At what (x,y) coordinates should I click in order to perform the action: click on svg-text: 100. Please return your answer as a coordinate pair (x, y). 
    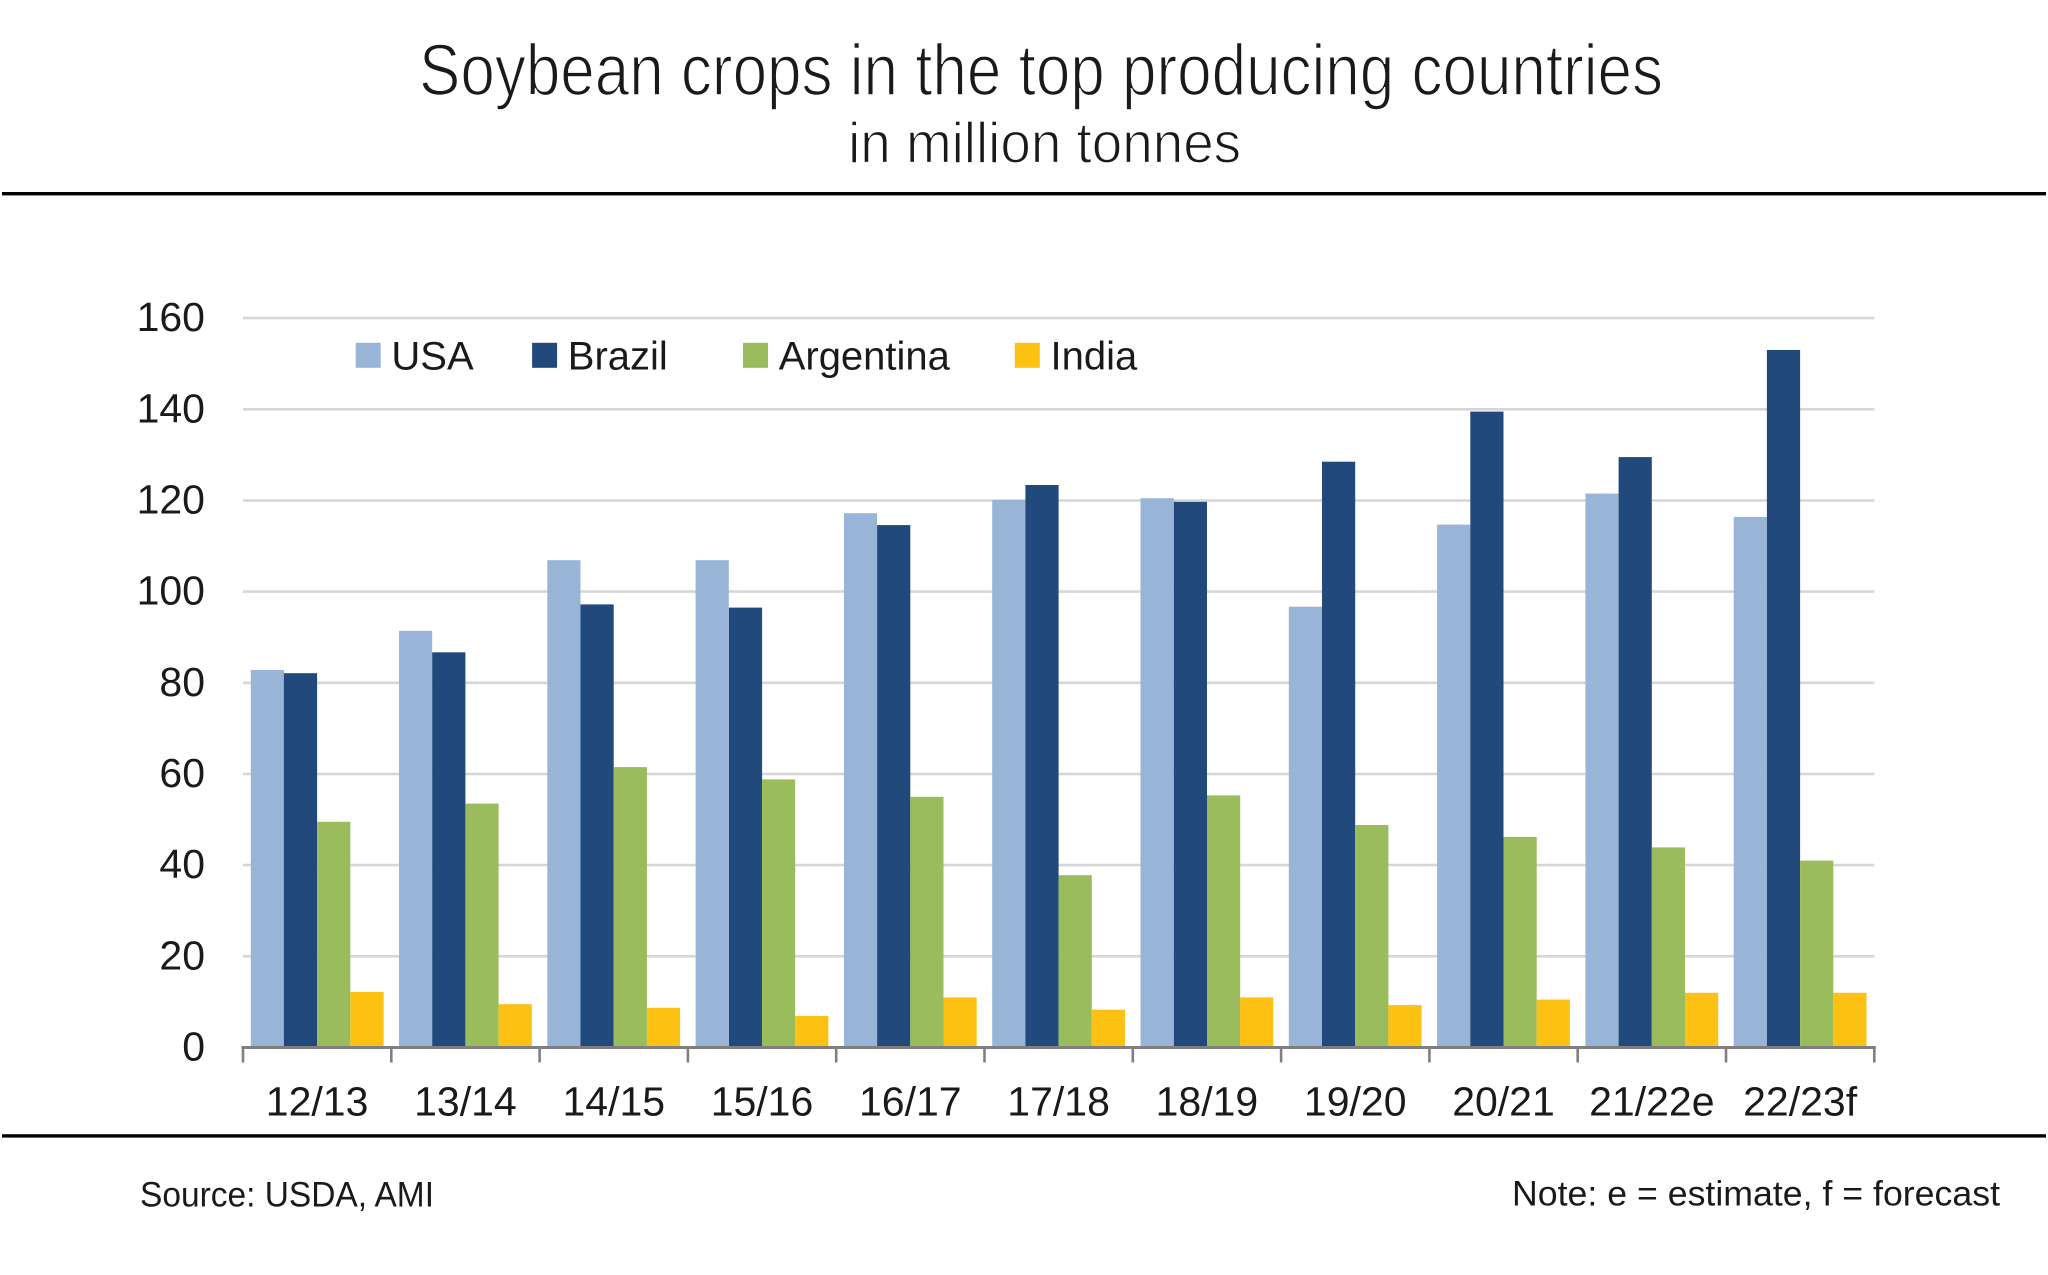
    Looking at the image, I should click on (171, 591).